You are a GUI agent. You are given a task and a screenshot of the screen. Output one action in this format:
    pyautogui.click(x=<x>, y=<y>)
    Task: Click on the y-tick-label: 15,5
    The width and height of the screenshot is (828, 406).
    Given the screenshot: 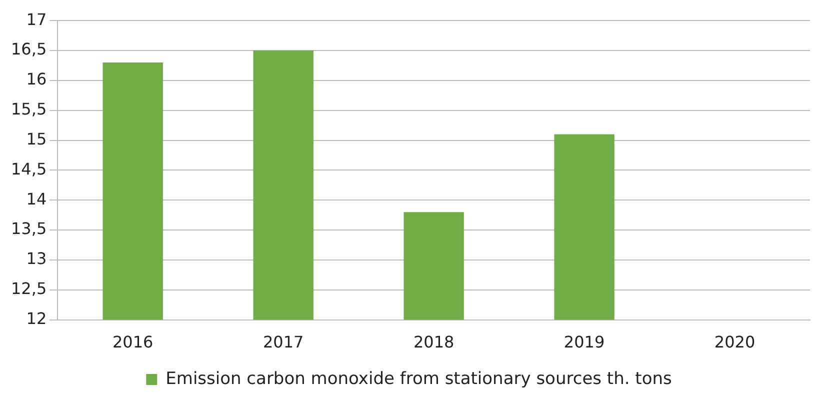 What is the action you would take?
    pyautogui.click(x=29, y=109)
    